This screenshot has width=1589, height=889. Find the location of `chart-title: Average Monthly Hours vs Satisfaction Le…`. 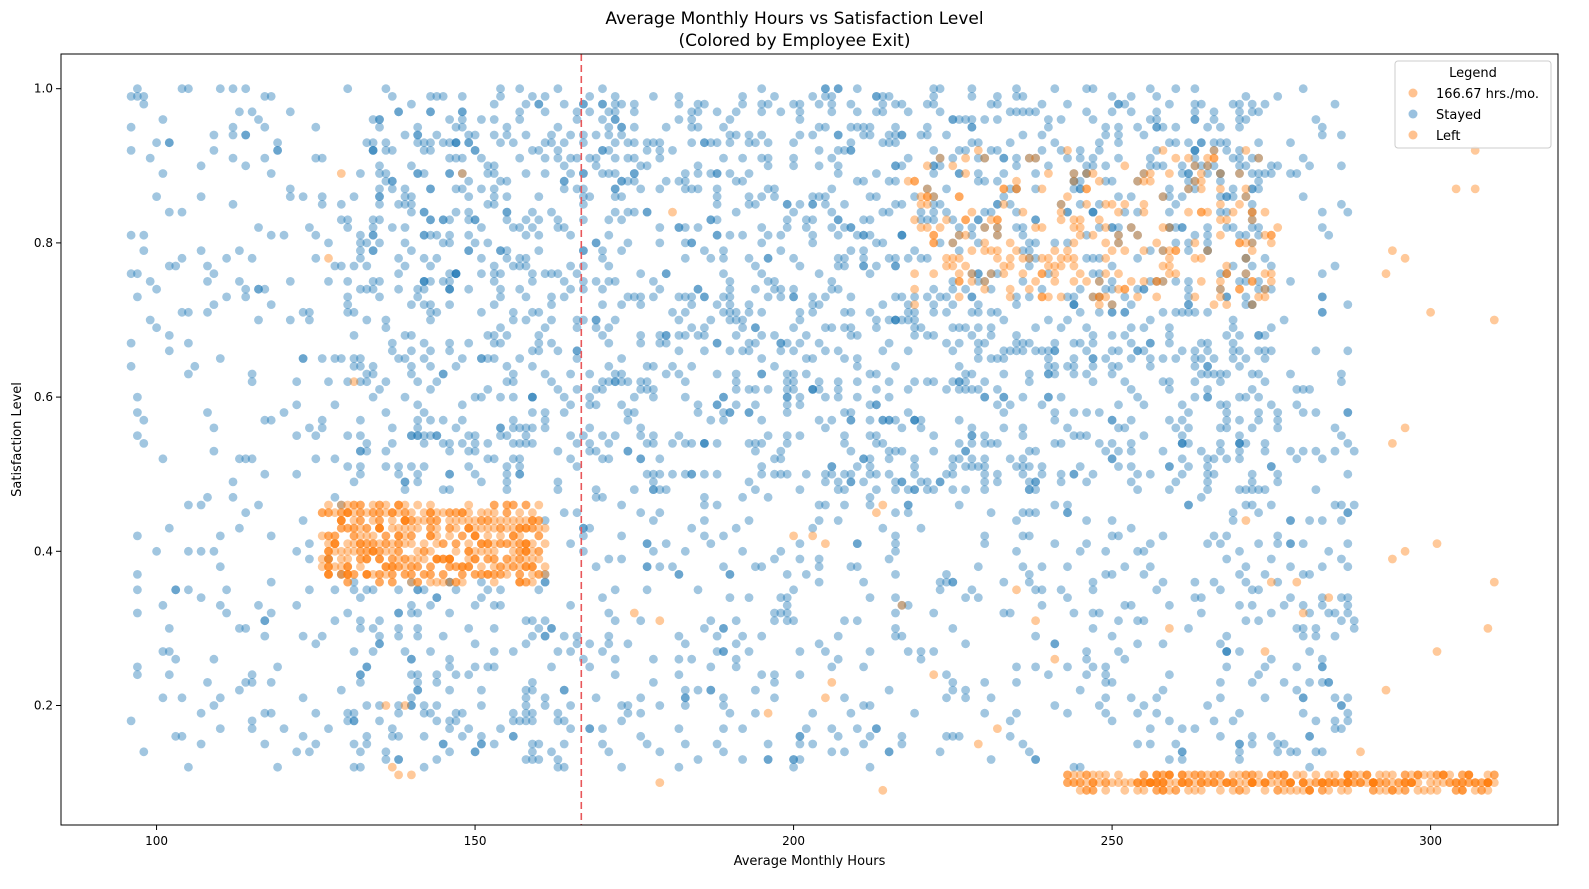

chart-title: Average Monthly Hours vs Satisfaction Le… is located at coordinates (794, 19).